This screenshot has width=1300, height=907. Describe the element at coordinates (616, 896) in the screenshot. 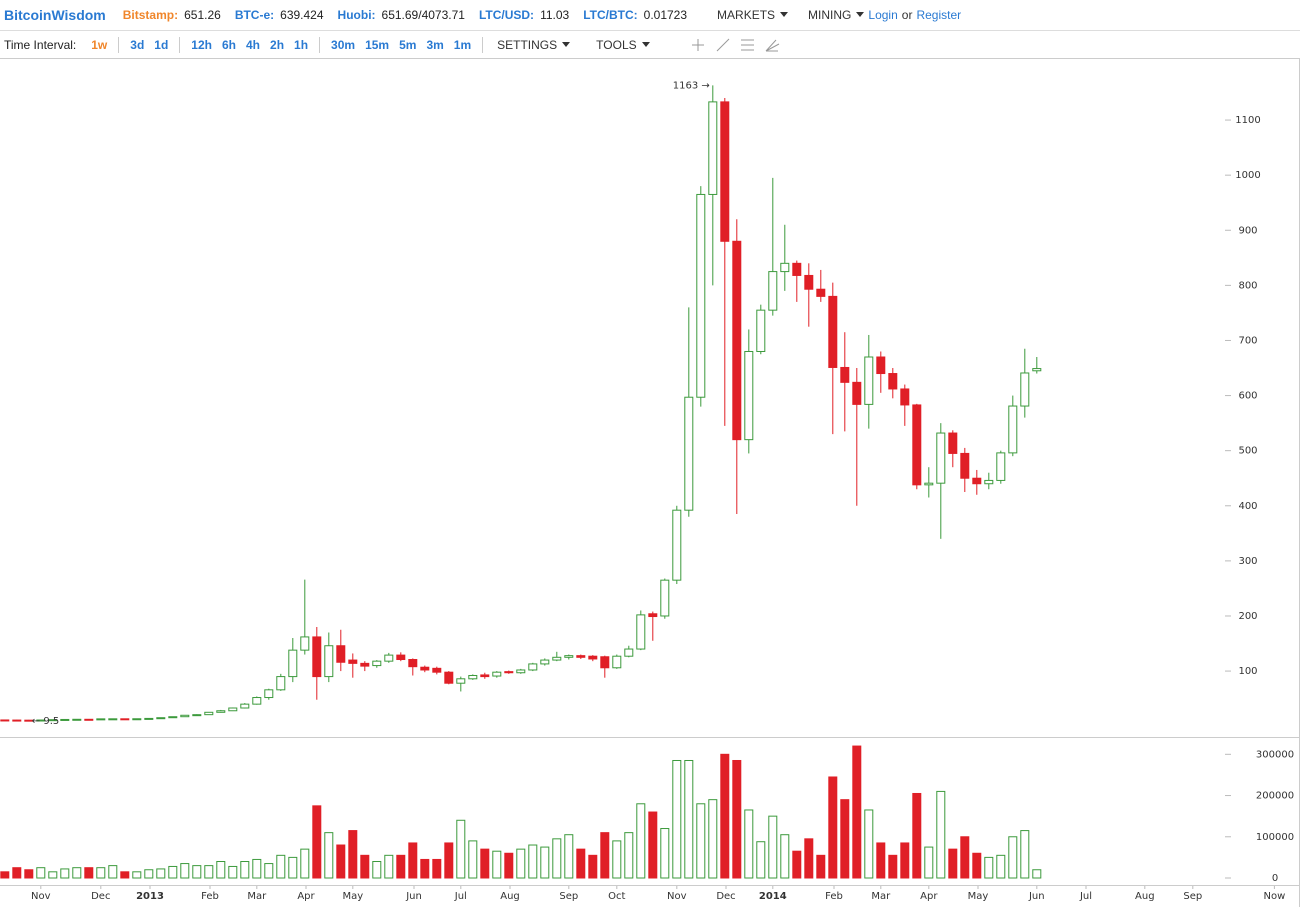

I see `x-tick-label: Oct` at that location.